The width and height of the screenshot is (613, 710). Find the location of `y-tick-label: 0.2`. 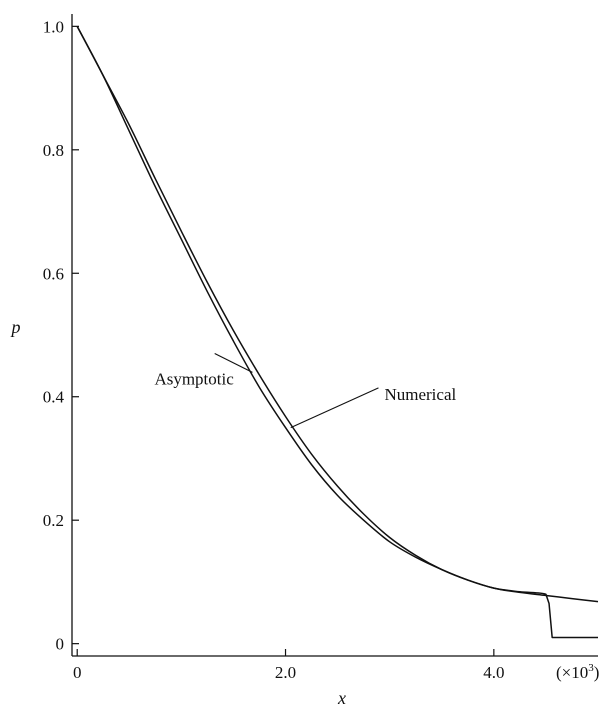

y-tick-label: 0.2 is located at coordinates (53, 520).